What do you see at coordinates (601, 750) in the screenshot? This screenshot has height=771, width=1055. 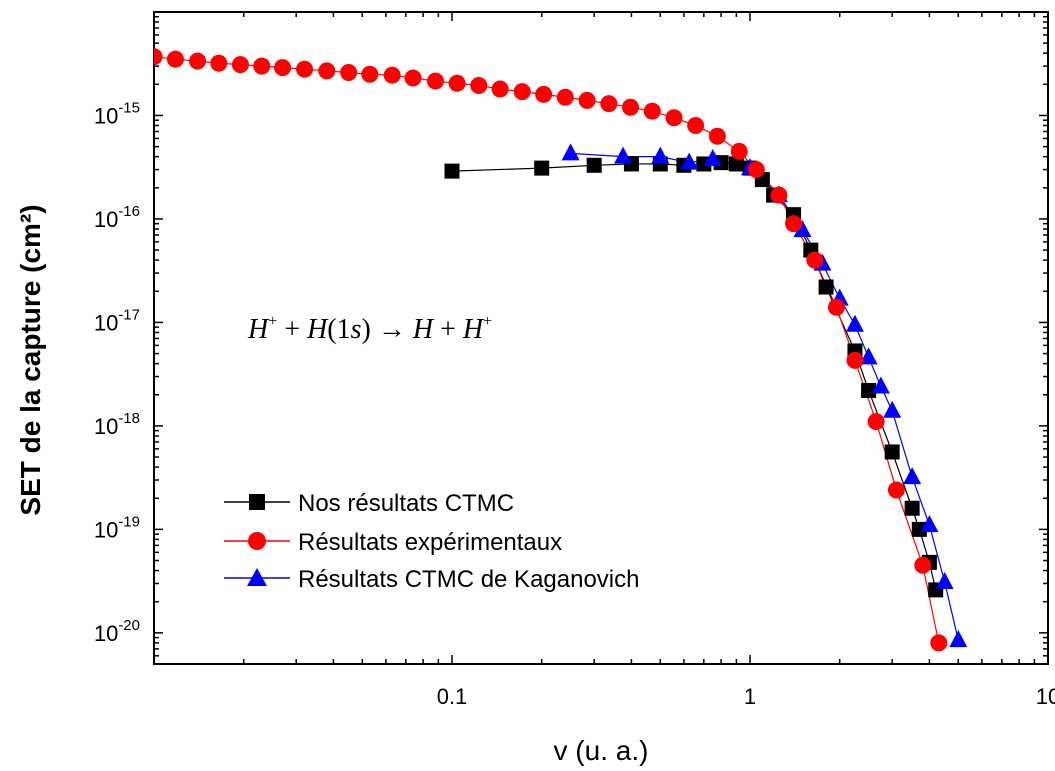 I see `x-axis-title: v (u. a.)` at bounding box center [601, 750].